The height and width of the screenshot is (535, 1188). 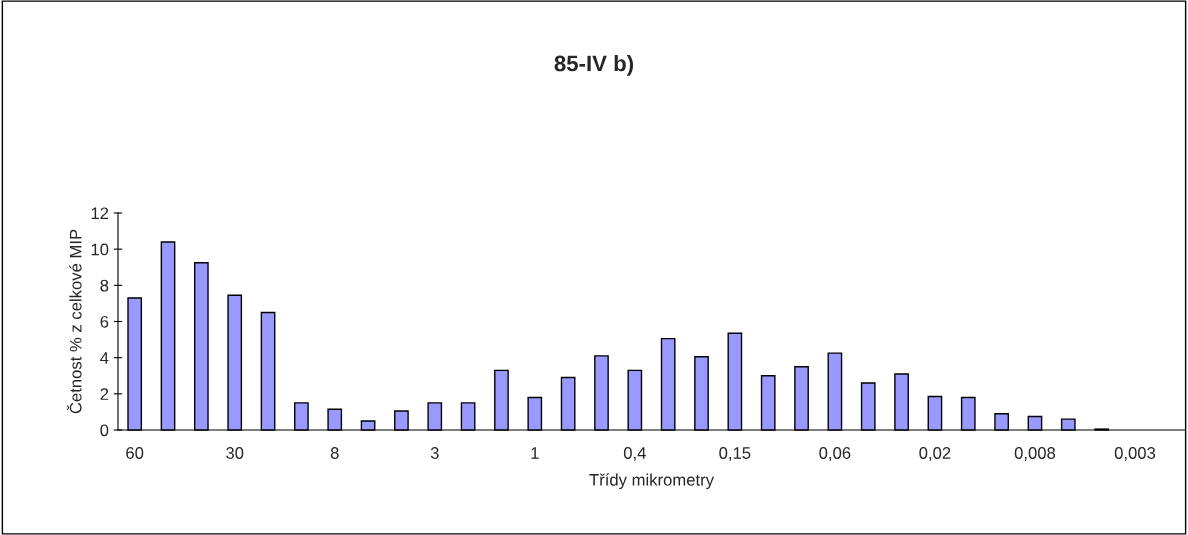 What do you see at coordinates (1135, 454) in the screenshot?
I see `x-tick-label: 0,003` at bounding box center [1135, 454].